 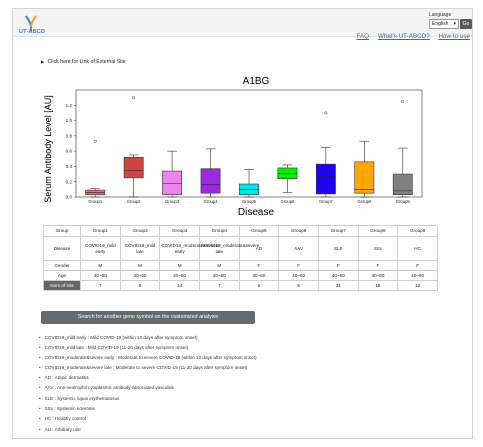 What do you see at coordinates (287, 184) in the screenshot?
I see `box-6: Group6` at bounding box center [287, 184].